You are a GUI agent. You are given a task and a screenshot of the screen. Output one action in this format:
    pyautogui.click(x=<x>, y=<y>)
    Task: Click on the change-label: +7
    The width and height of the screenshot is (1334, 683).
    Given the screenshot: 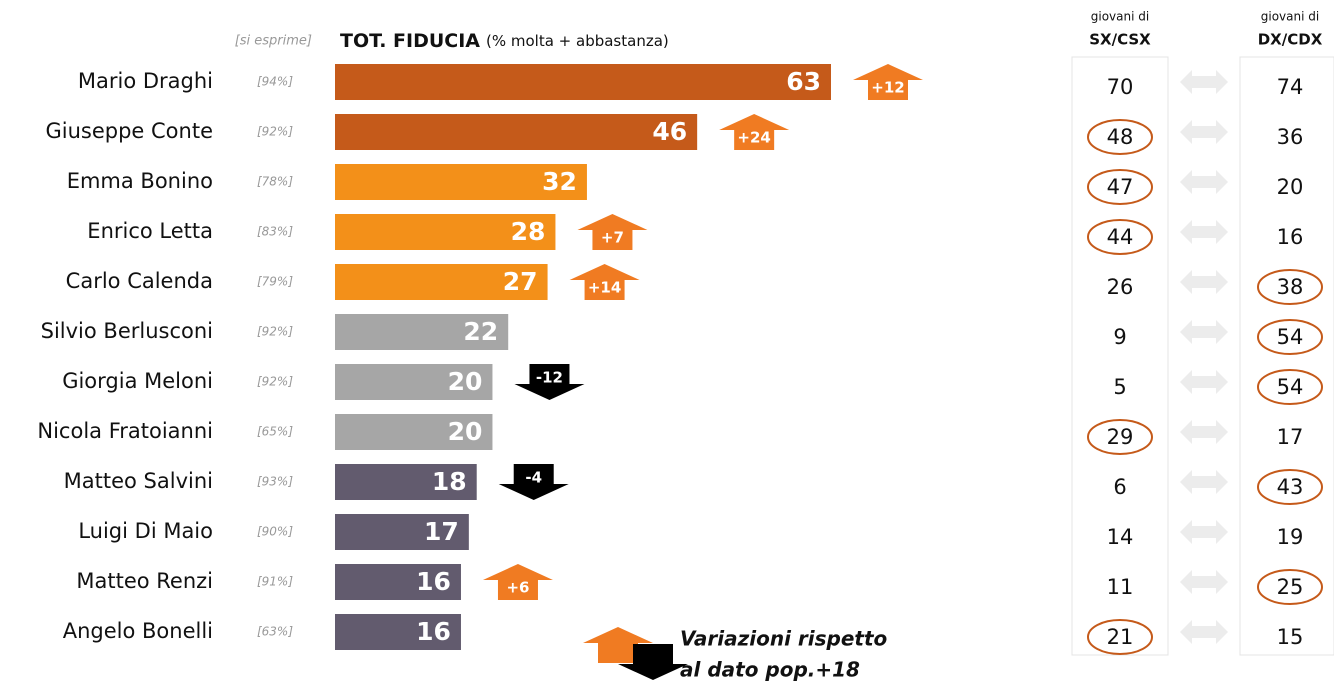 What is the action you would take?
    pyautogui.click(x=612, y=238)
    